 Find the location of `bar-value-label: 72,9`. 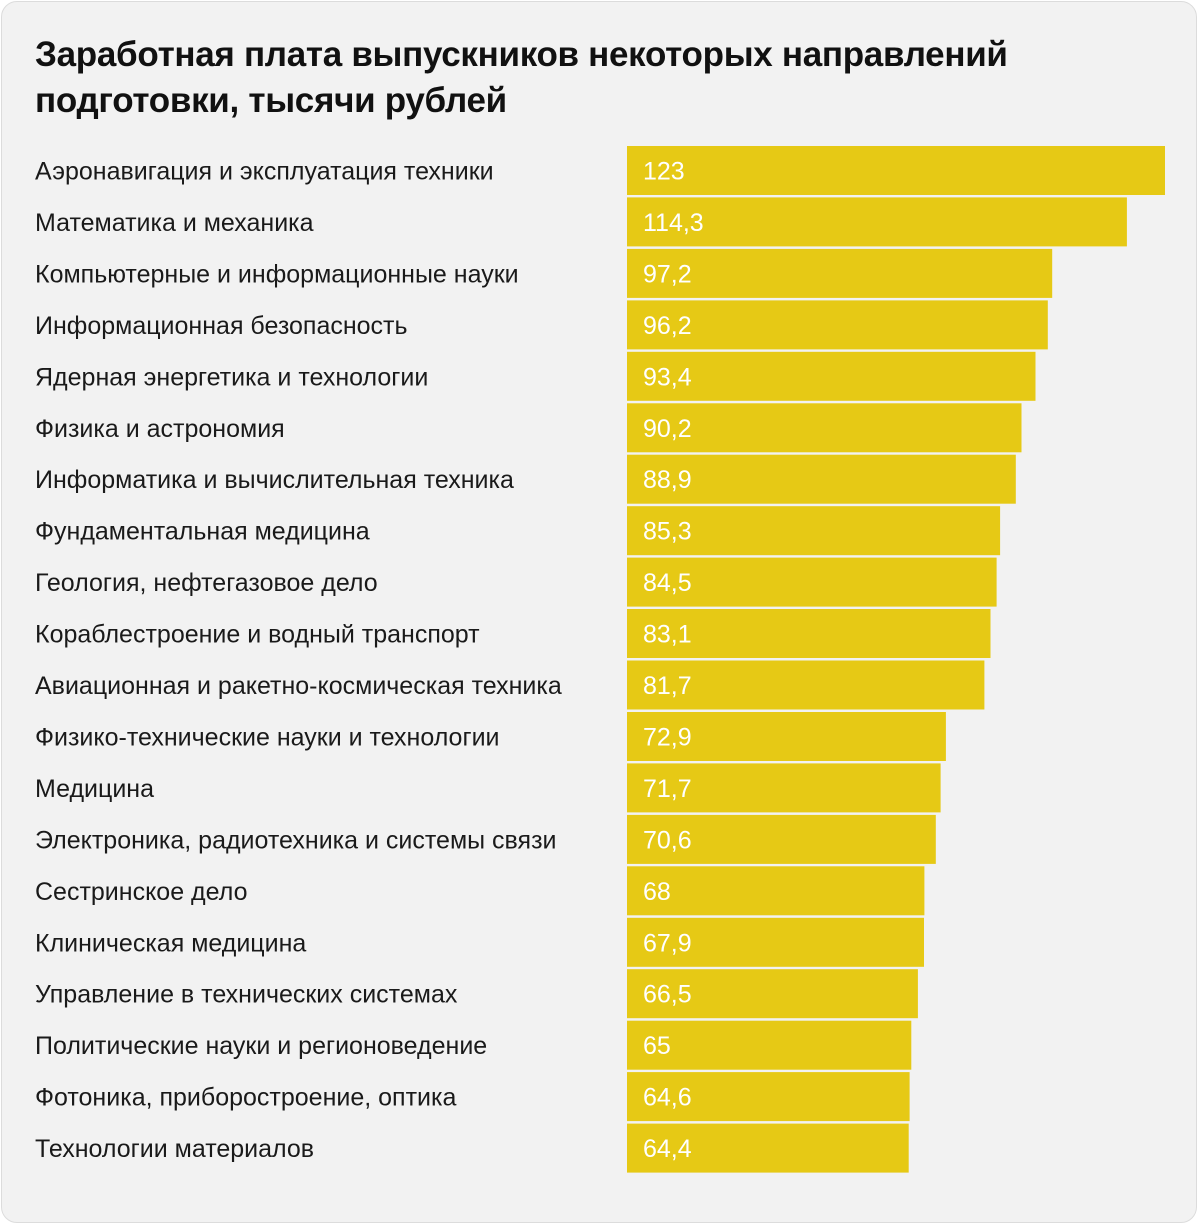

bar-value-label: 72,9 is located at coordinates (667, 737).